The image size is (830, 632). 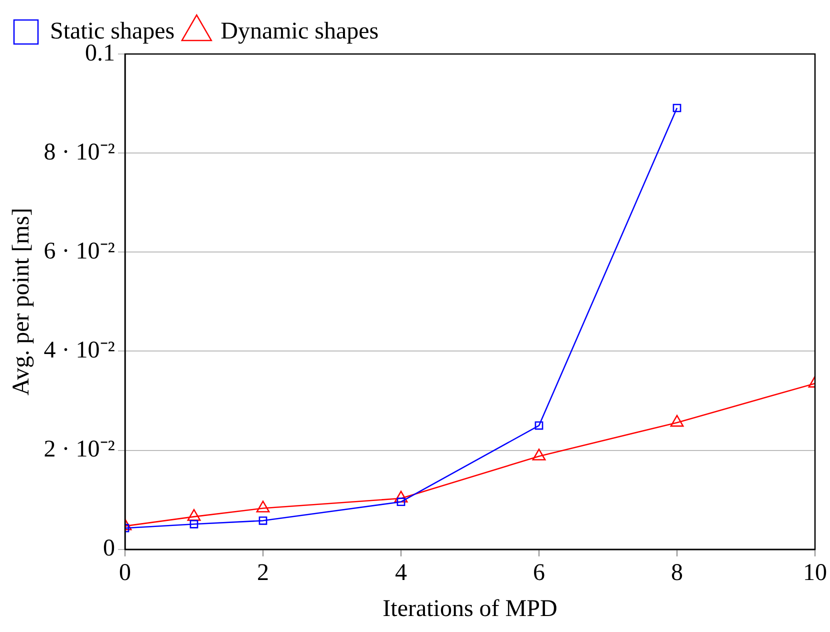 I want to click on y-tick-label: 6 · 10⁻², so click(x=79, y=251).